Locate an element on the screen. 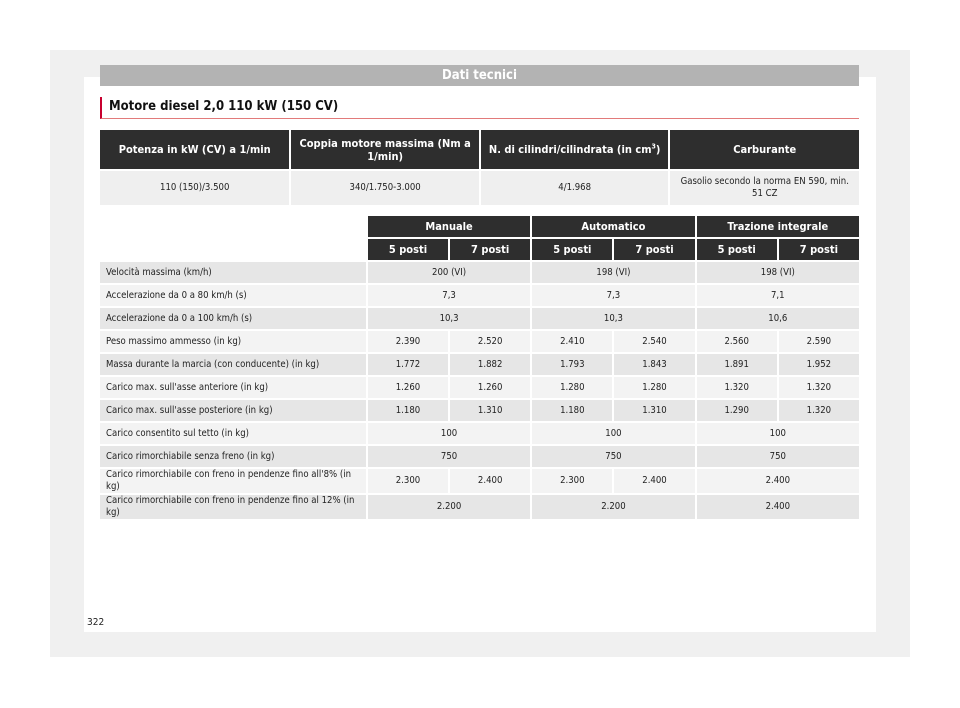 Image resolution: width=960 pixels, height=708 pixels. header-cylinders-text: N. di cilindri/cilindrata (in cm is located at coordinates (570, 149).